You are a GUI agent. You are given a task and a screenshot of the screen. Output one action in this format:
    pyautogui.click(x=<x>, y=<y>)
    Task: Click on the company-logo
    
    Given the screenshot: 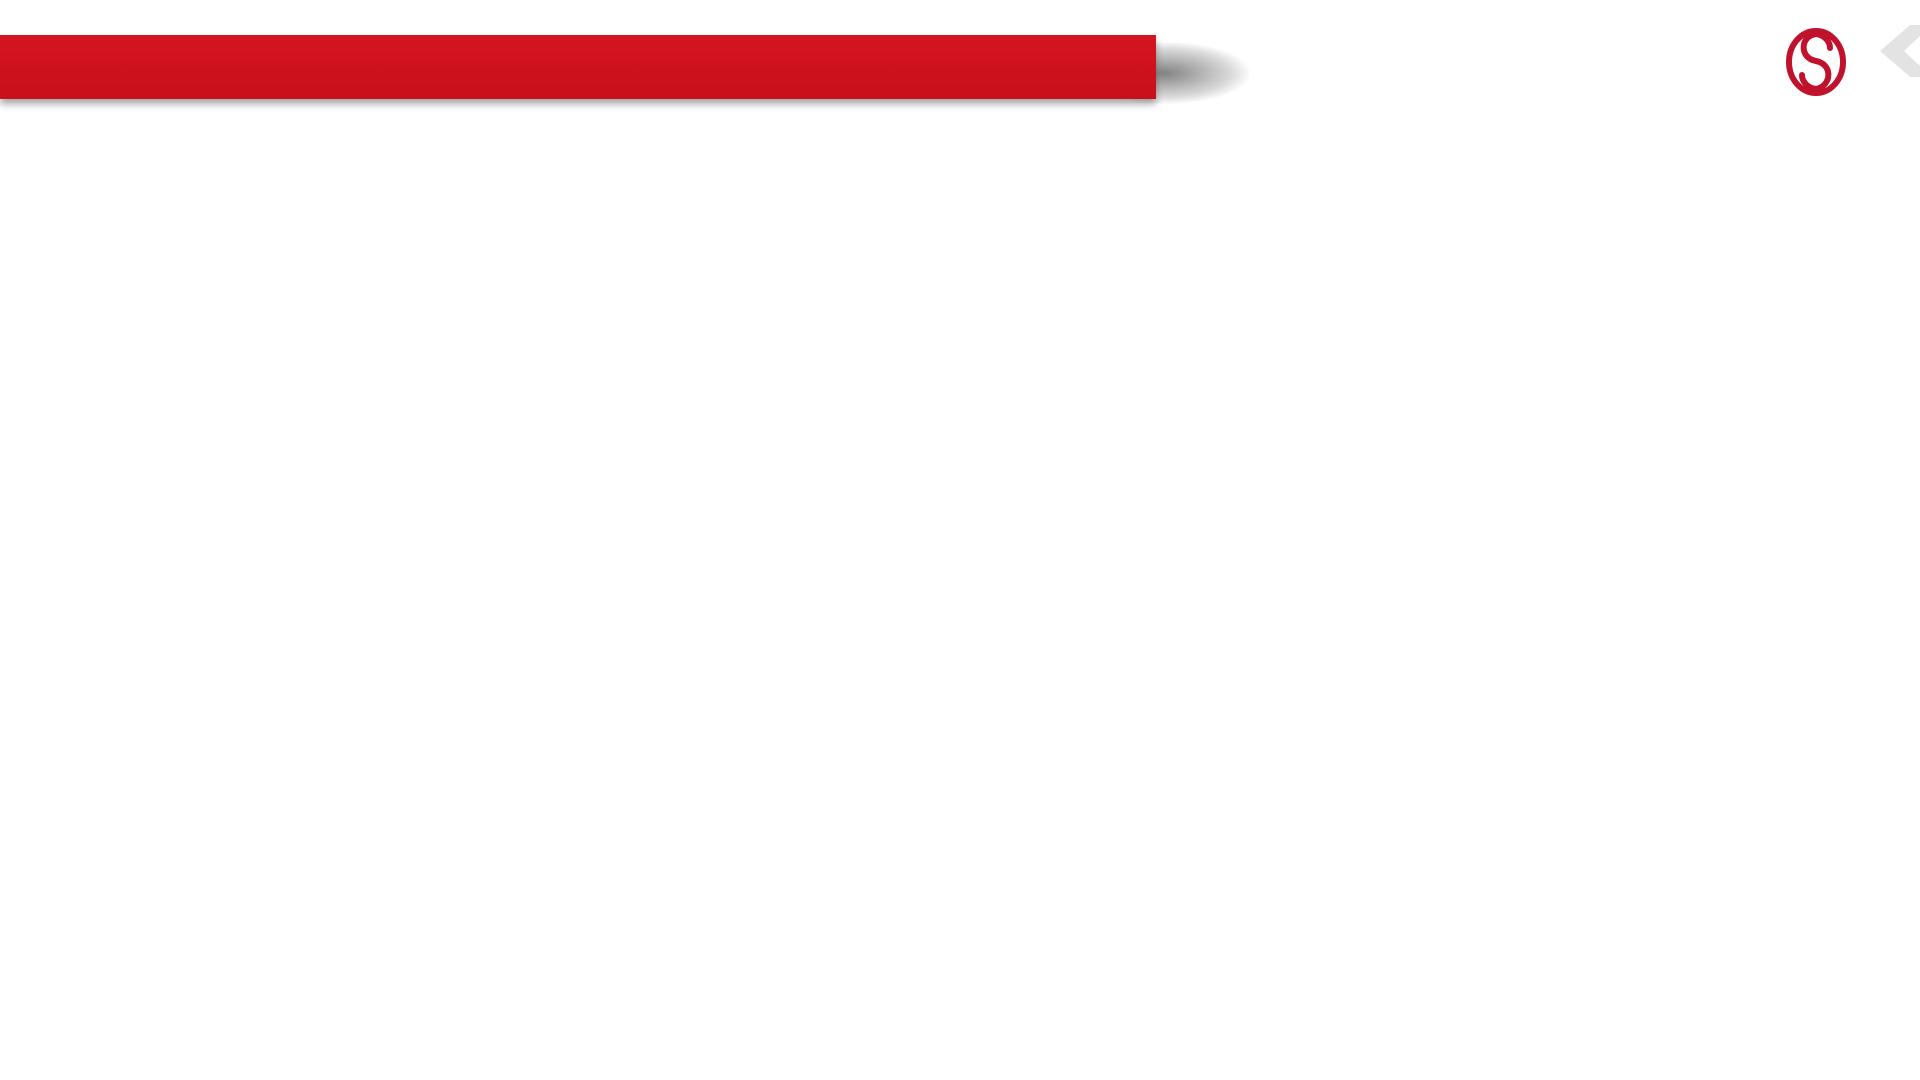 What is the action you would take?
    pyautogui.click(x=1822, y=64)
    